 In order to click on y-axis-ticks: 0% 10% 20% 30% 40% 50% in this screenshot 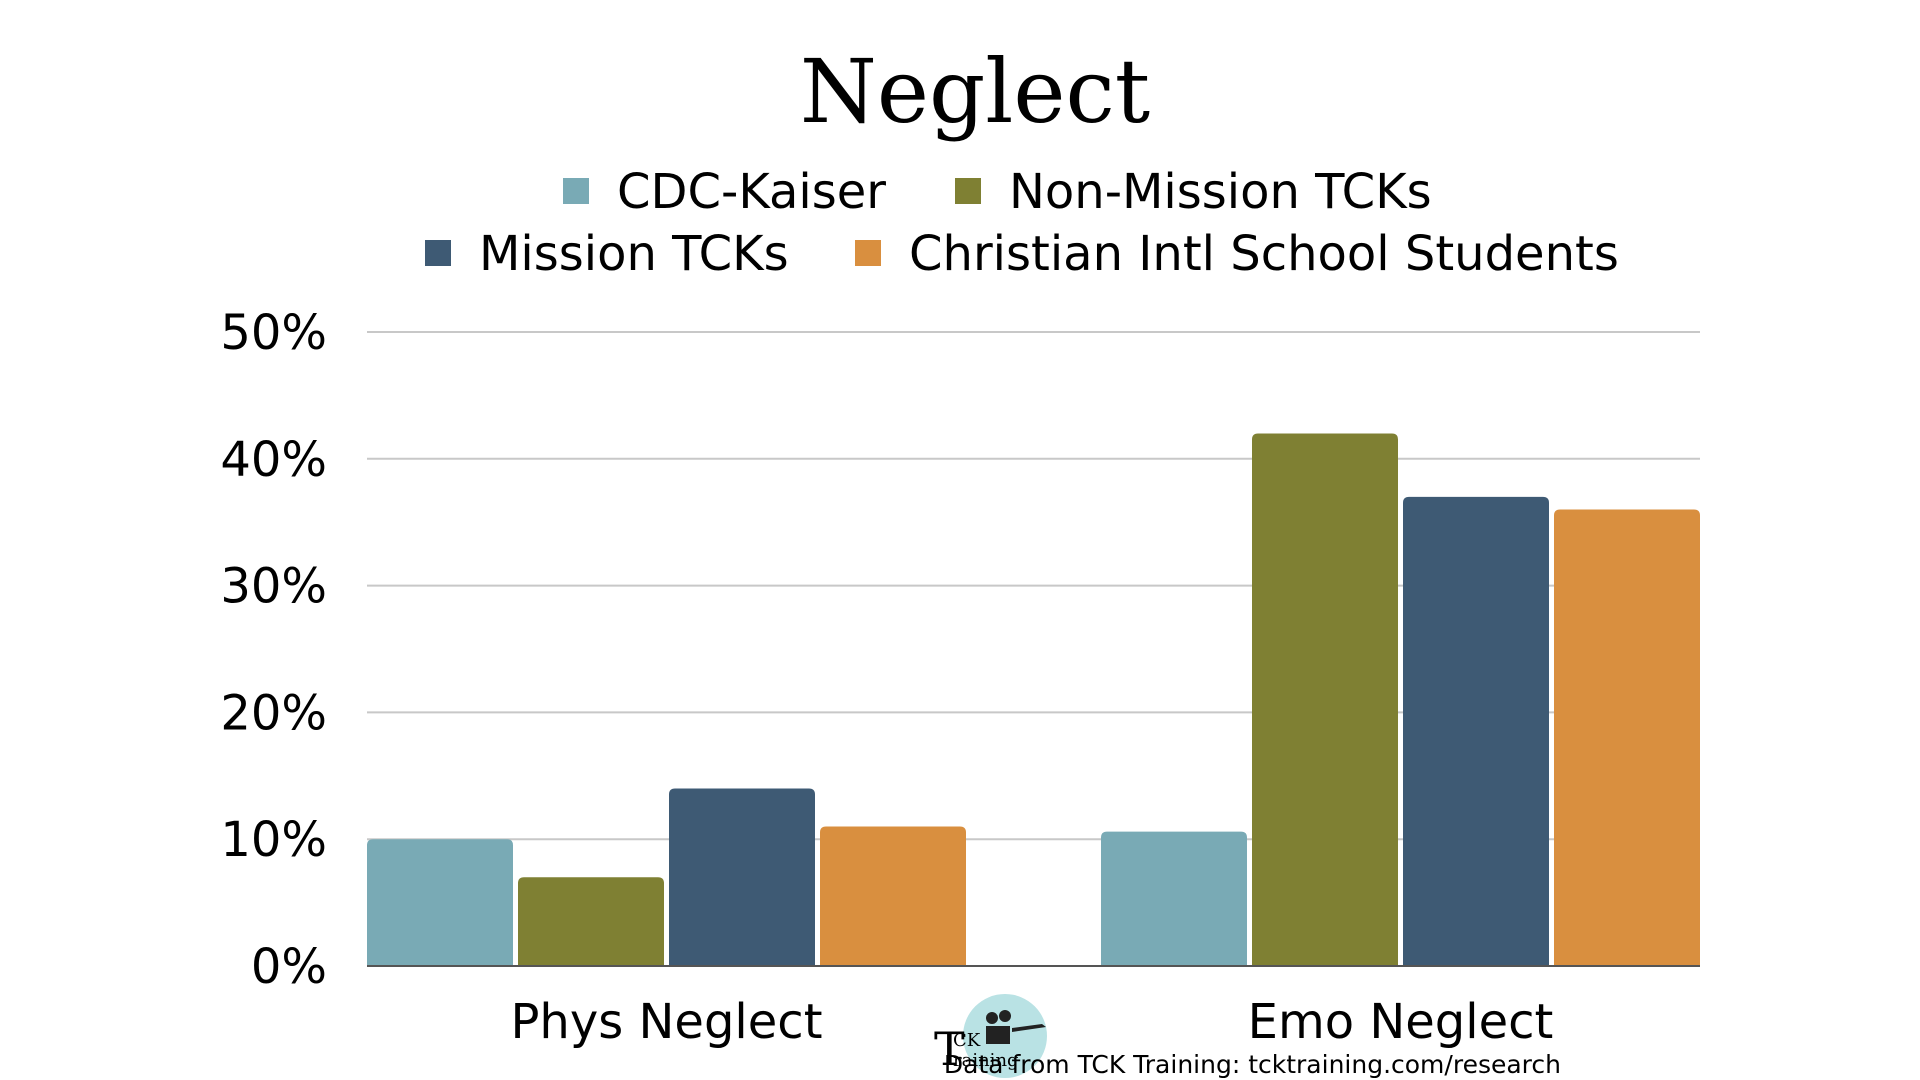, I will do `click(273, 650)`.